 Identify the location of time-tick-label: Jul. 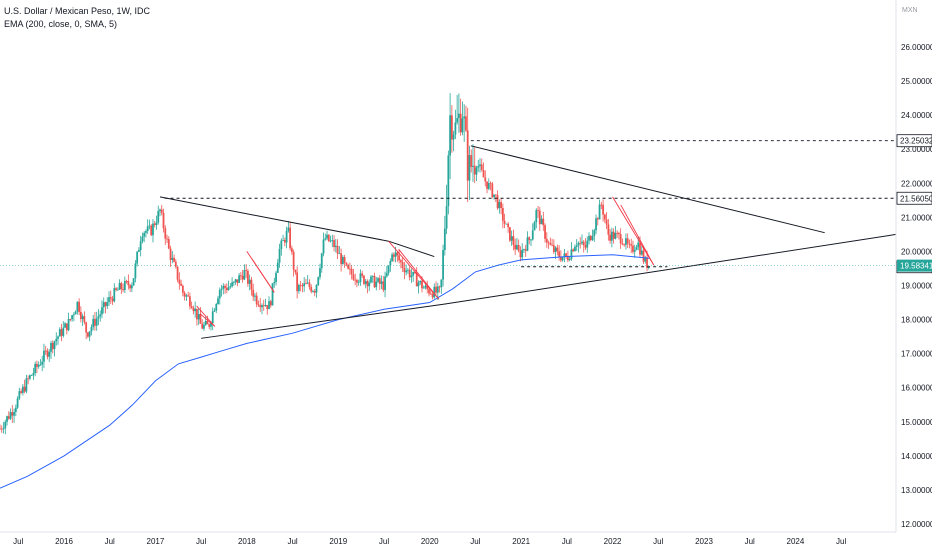
(841, 541).